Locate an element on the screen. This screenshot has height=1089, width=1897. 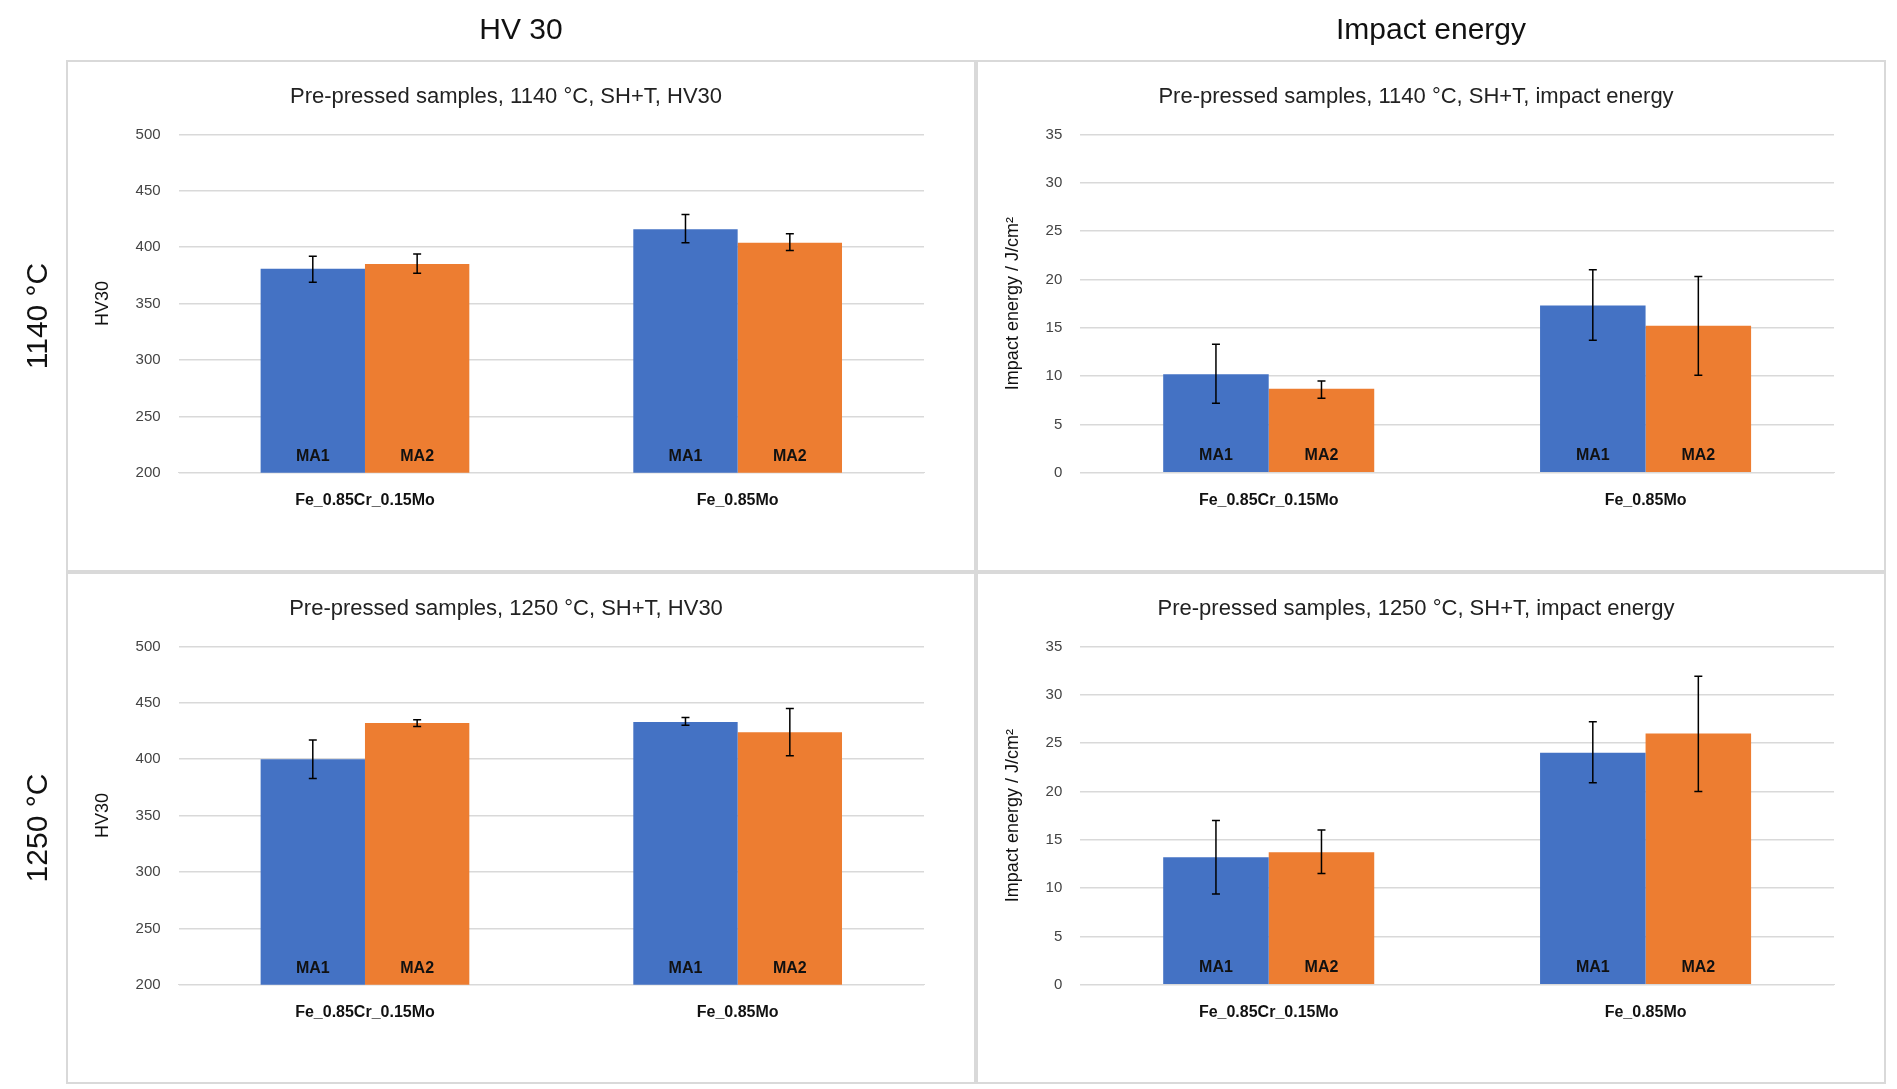
chart-title: Pre-pressed samples, 1250 °C, SH+T, impact energy is located at coordinates (1416, 608).